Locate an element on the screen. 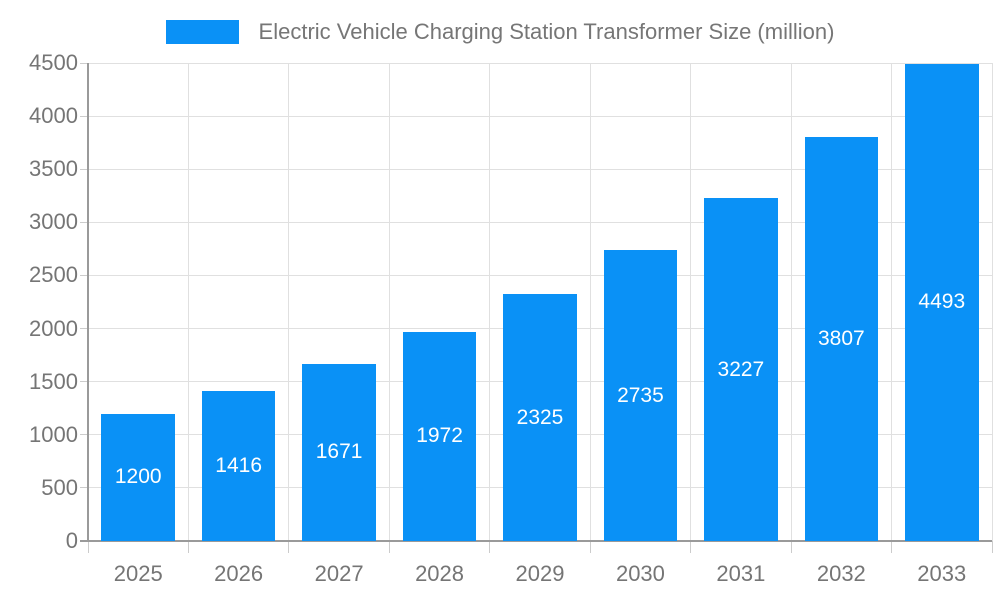 The height and width of the screenshot is (600, 1000). x-axis-line is located at coordinates (536, 541).